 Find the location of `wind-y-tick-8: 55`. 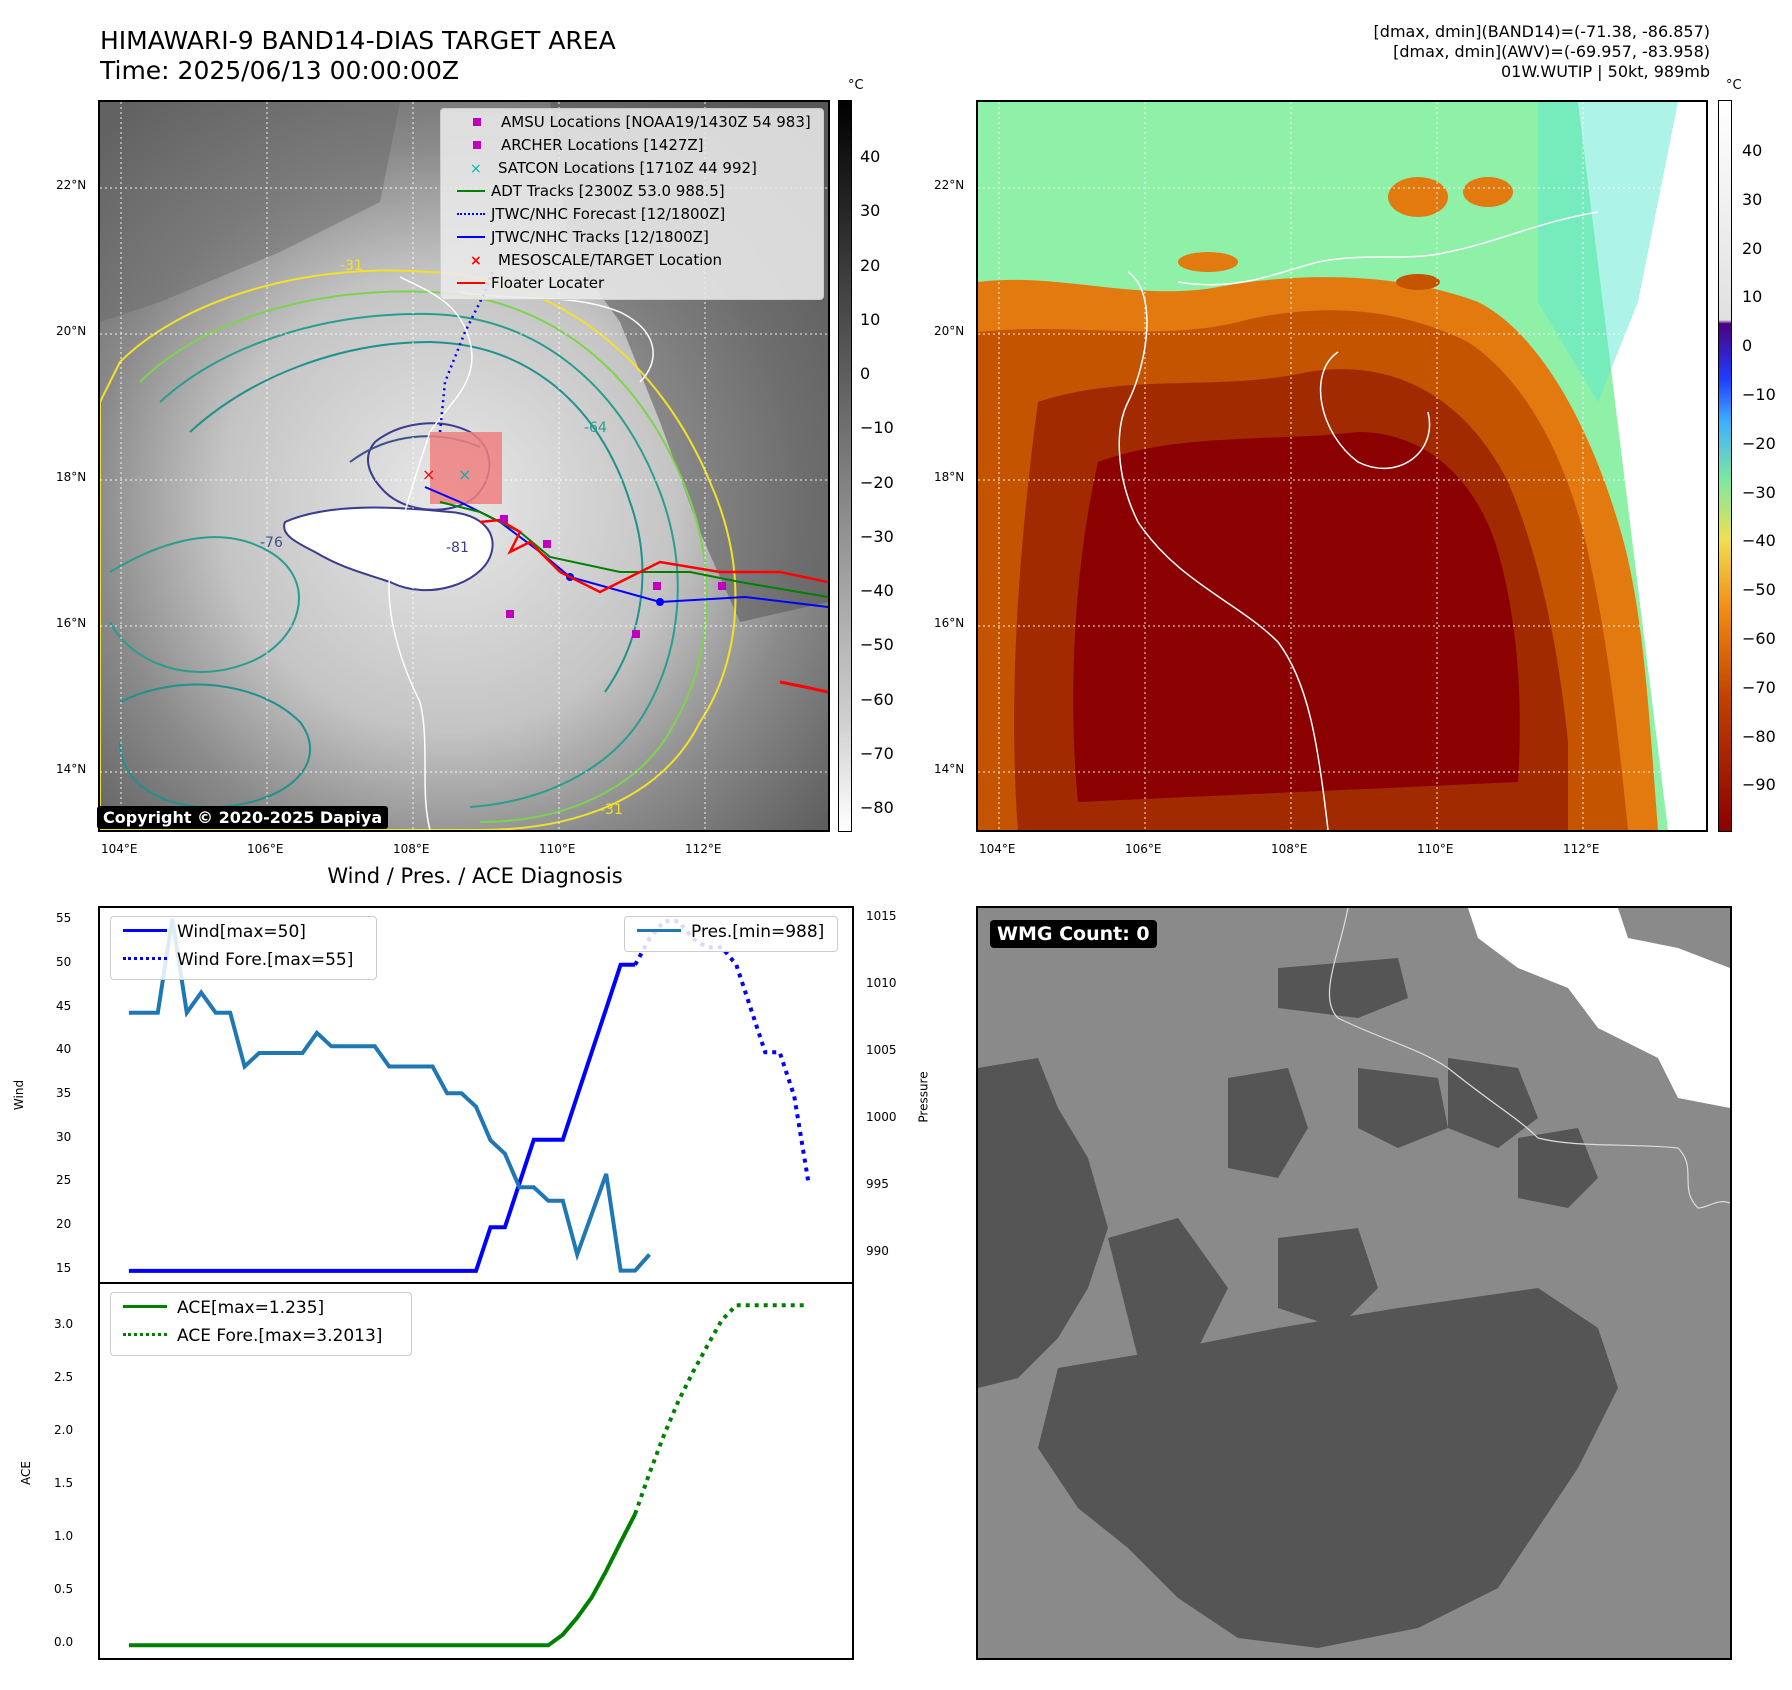

wind-y-tick-8: 55 is located at coordinates (64, 918).